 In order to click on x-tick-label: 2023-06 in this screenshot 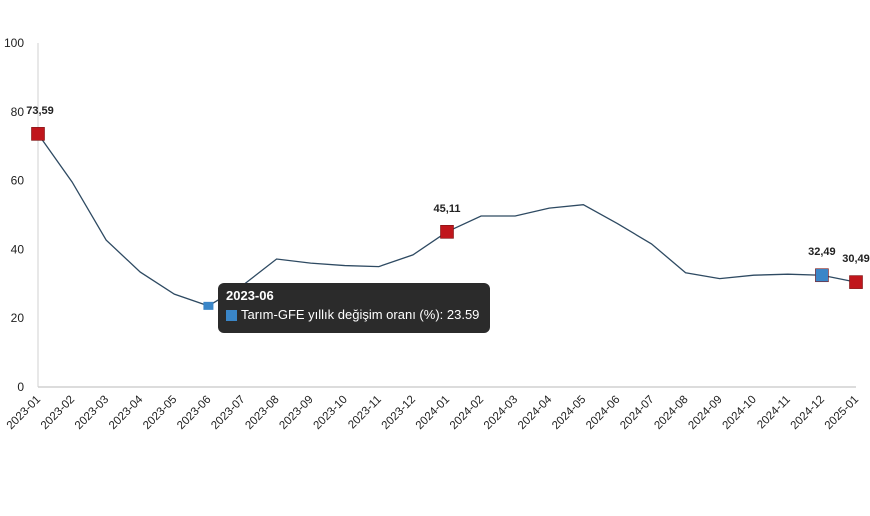, I will do `click(194, 413)`.